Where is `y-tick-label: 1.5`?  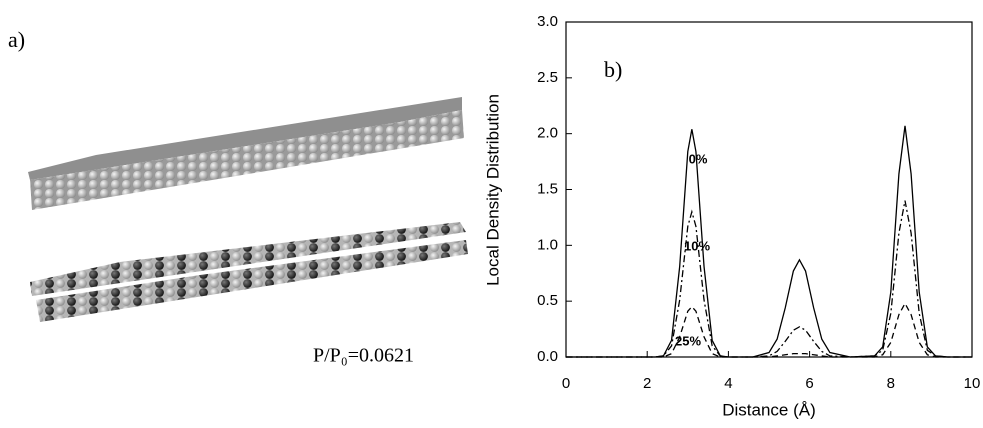 y-tick-label: 1.5 is located at coordinates (547, 188).